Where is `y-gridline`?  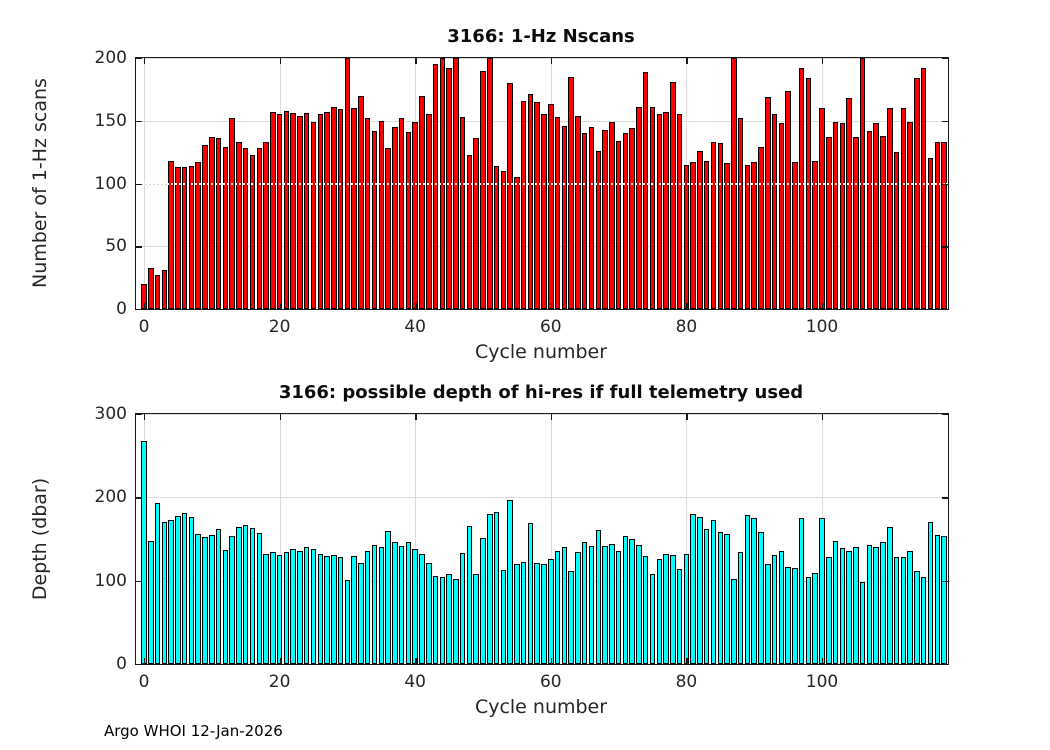 y-gridline is located at coordinates (542, 498).